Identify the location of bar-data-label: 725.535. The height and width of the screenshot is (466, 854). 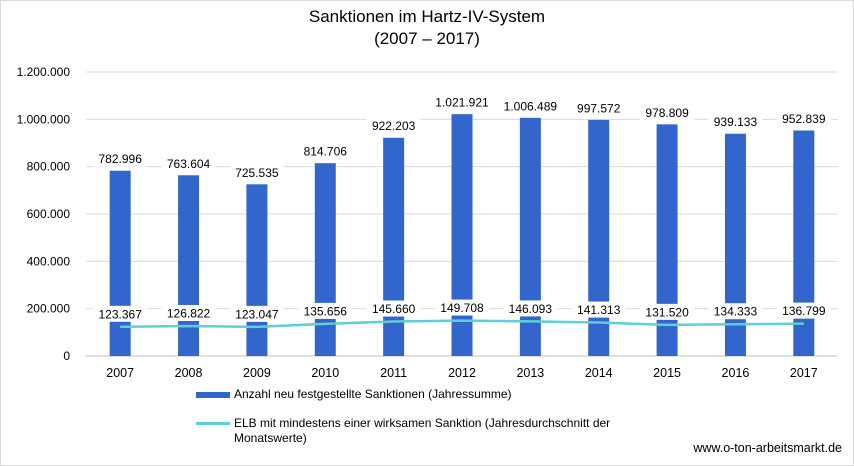
(257, 173).